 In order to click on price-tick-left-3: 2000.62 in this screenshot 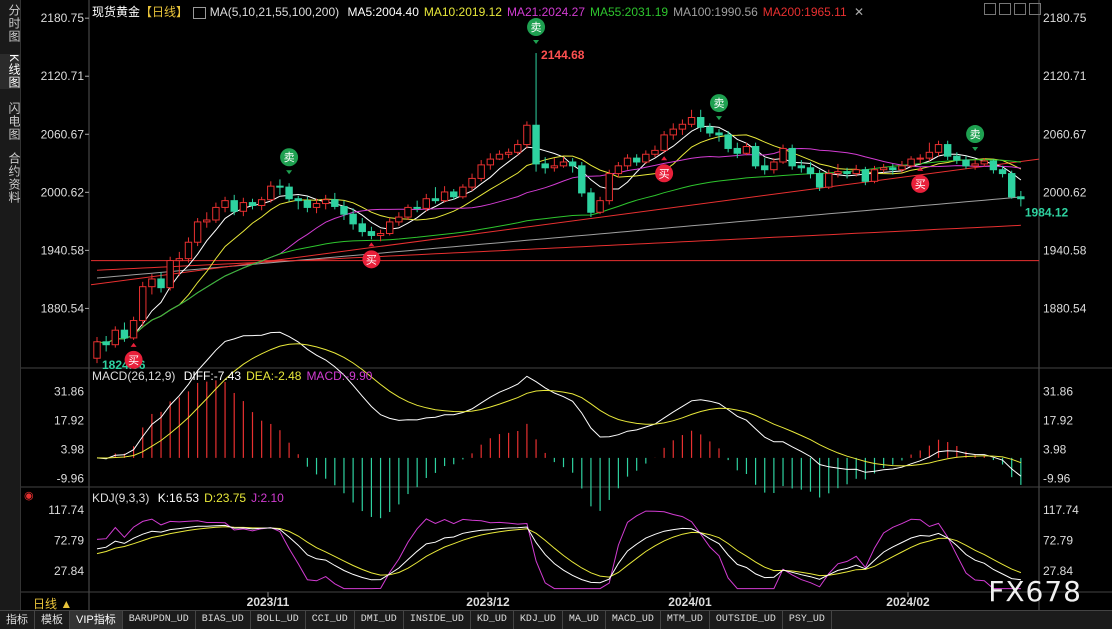, I will do `click(63, 192)`.